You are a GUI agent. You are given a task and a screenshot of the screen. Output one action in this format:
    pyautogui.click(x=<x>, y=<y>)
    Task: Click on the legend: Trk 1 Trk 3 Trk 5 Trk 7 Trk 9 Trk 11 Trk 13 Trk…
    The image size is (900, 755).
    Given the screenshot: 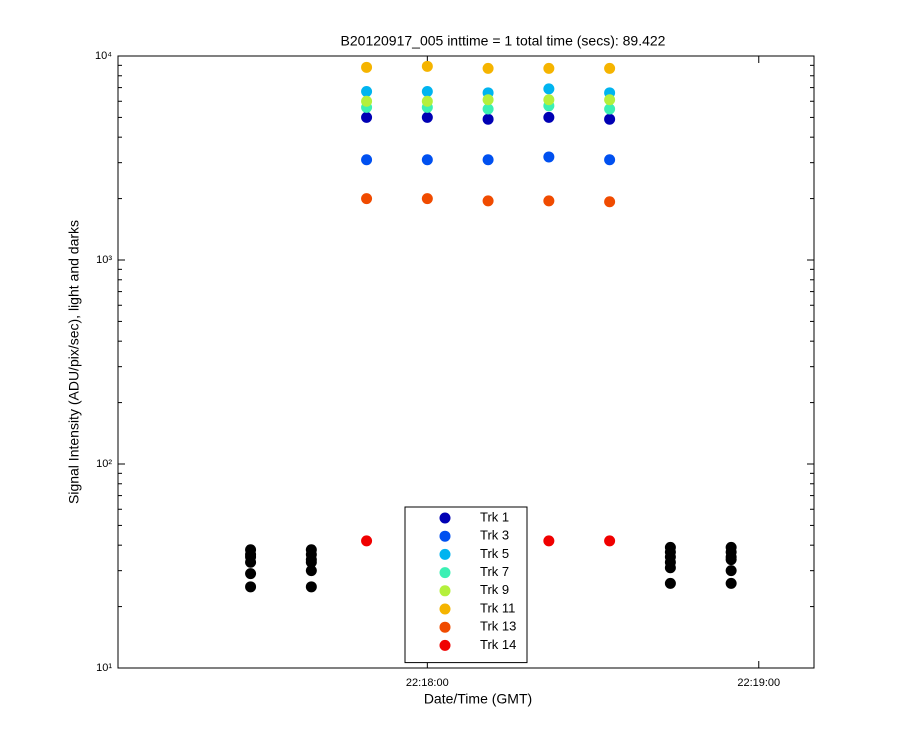 What is the action you would take?
    pyautogui.click(x=466, y=585)
    